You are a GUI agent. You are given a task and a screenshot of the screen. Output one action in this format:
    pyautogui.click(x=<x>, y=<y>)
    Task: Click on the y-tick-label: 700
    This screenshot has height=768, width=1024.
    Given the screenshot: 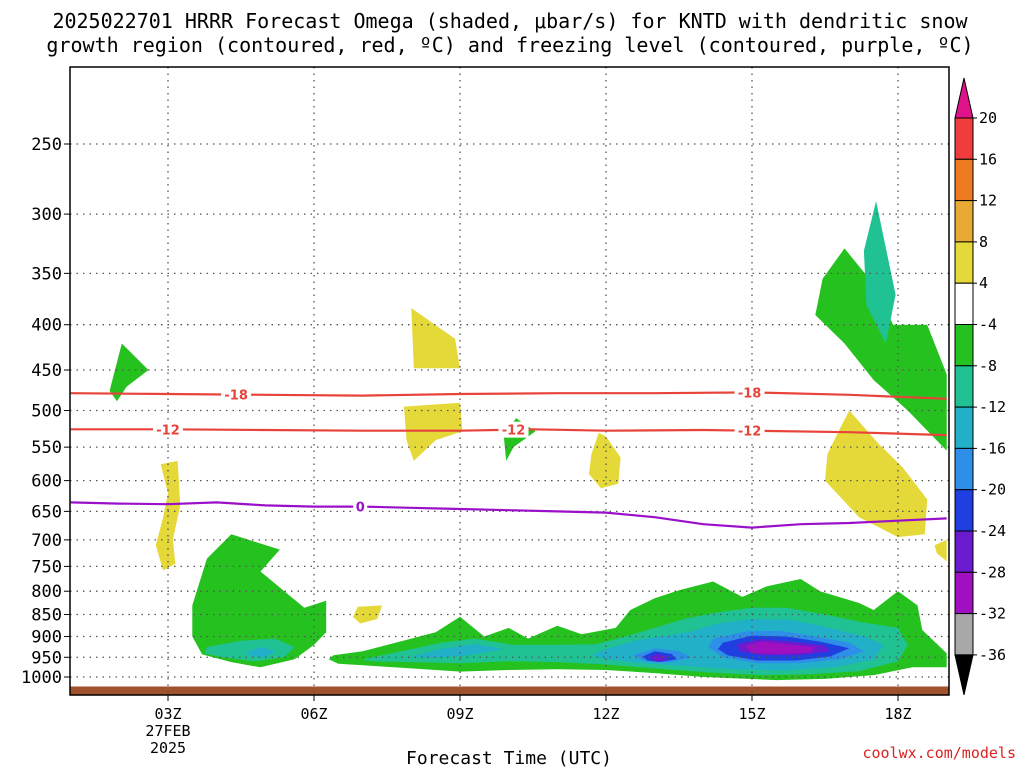 What is the action you would take?
    pyautogui.click(x=46, y=541)
    